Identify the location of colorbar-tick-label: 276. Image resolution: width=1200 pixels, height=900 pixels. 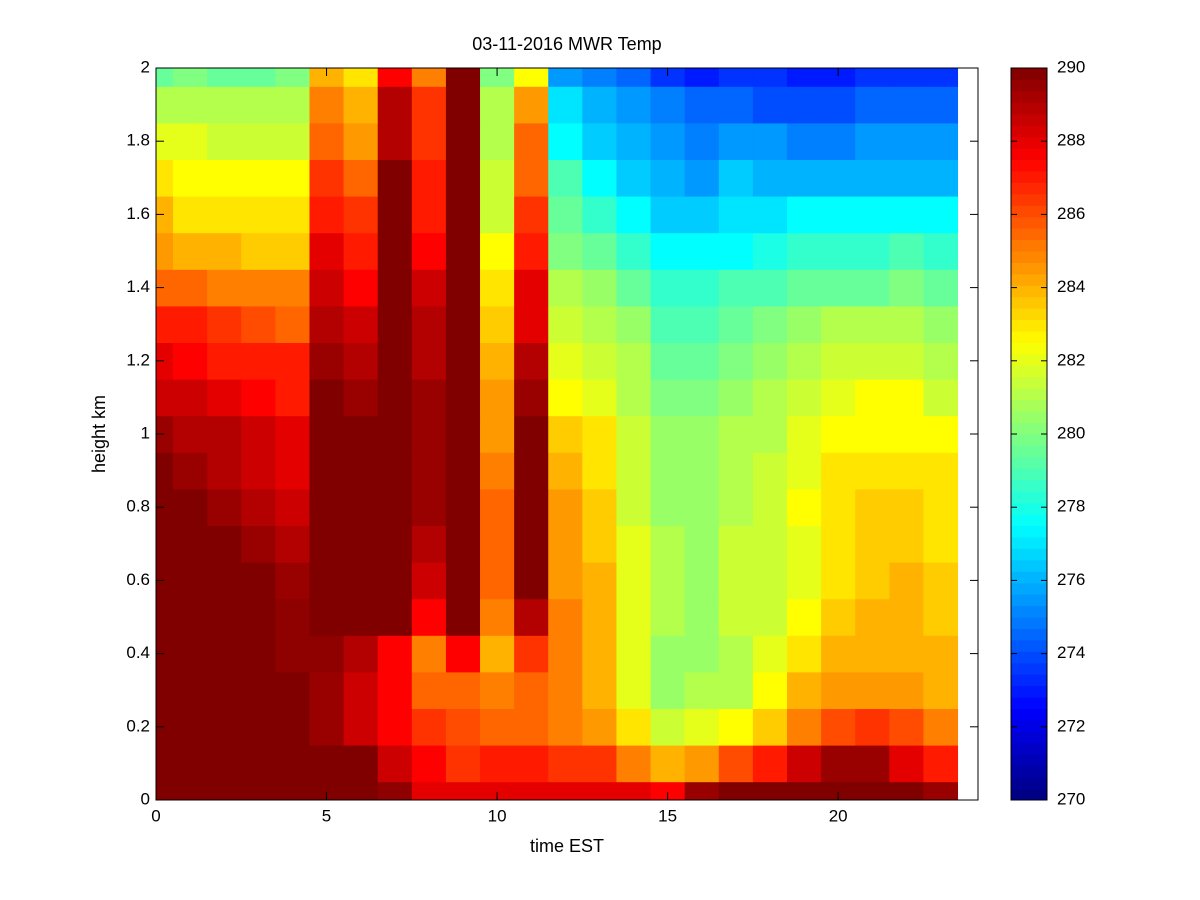
(1071, 579).